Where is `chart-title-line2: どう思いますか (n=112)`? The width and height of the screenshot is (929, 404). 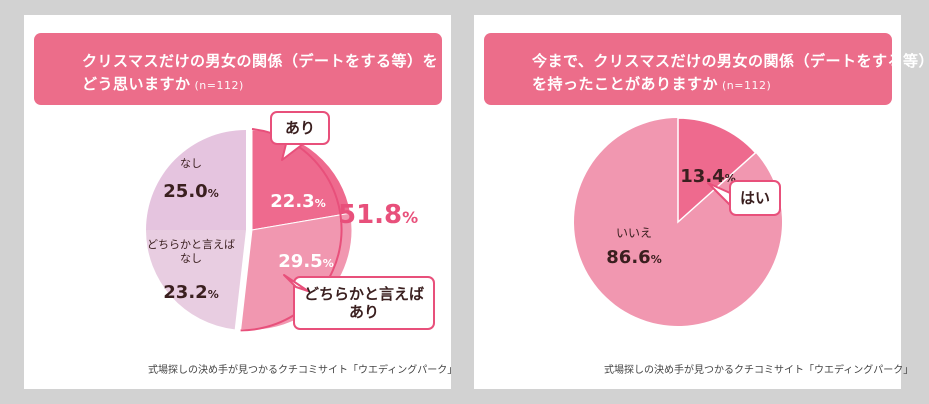
chart-title-line2: どう思いますか (n=112) is located at coordinates (163, 83).